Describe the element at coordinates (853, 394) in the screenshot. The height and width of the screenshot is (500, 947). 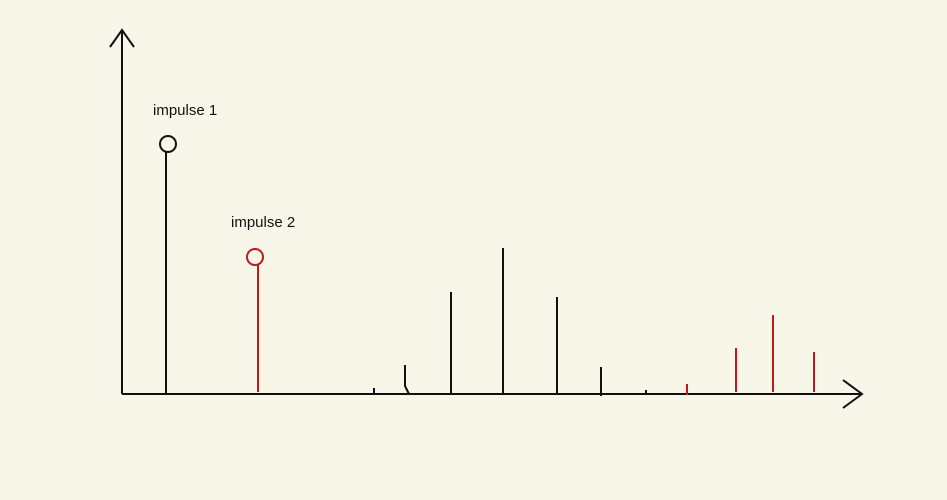
I see `x-axis-arrowhead-icon` at that location.